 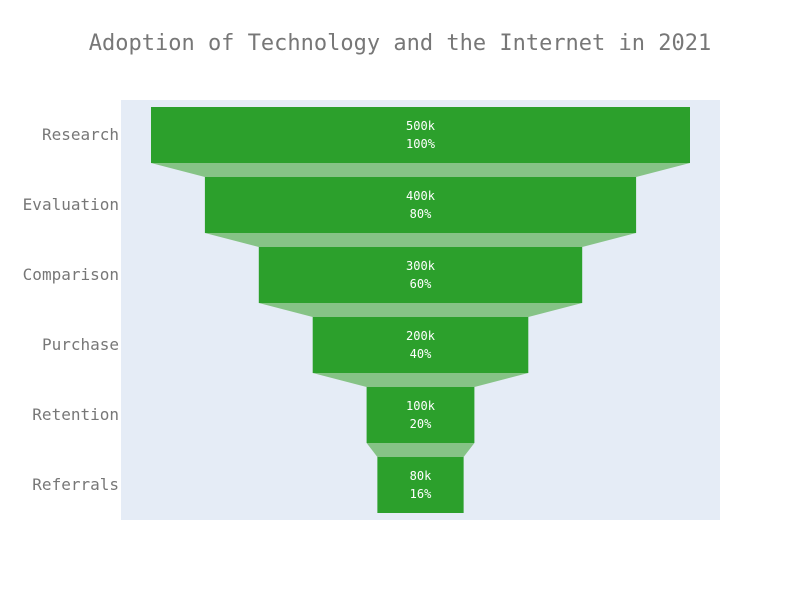 What do you see at coordinates (75, 484) in the screenshot?
I see `y-tick-label: Referrals` at bounding box center [75, 484].